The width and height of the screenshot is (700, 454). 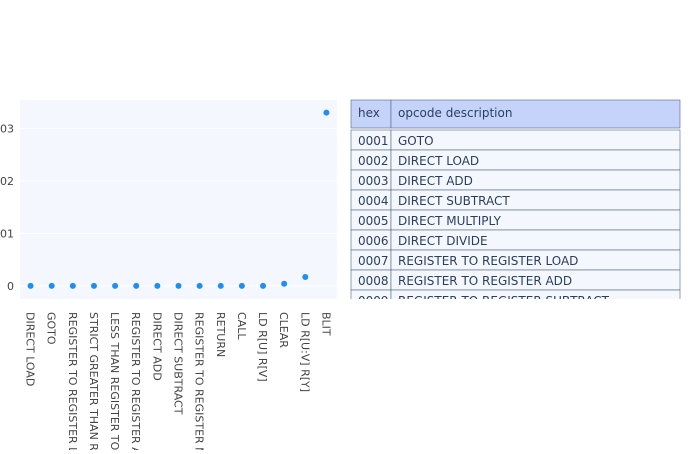 I want to click on cell-text: 0007, so click(x=373, y=261).